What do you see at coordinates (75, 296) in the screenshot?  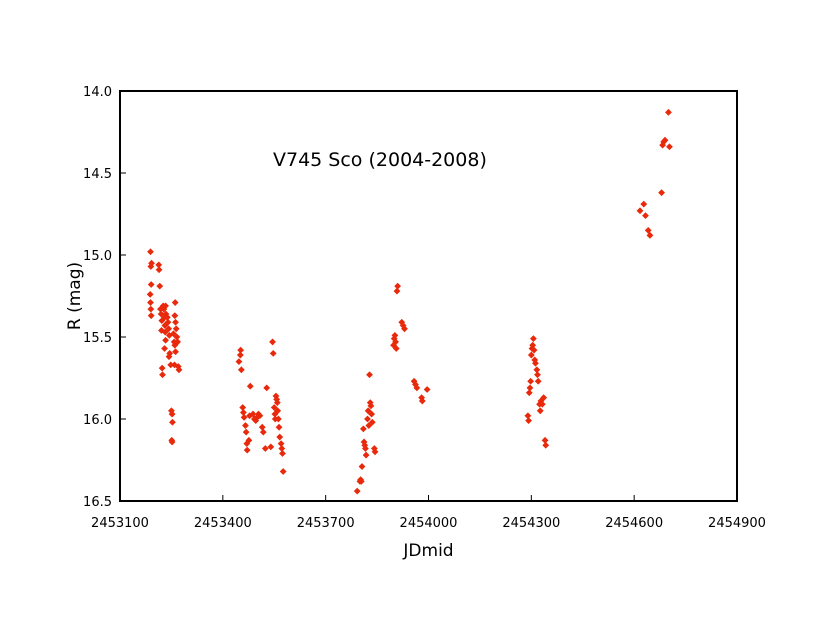 I see `y-axis-label: R (mag)` at bounding box center [75, 296].